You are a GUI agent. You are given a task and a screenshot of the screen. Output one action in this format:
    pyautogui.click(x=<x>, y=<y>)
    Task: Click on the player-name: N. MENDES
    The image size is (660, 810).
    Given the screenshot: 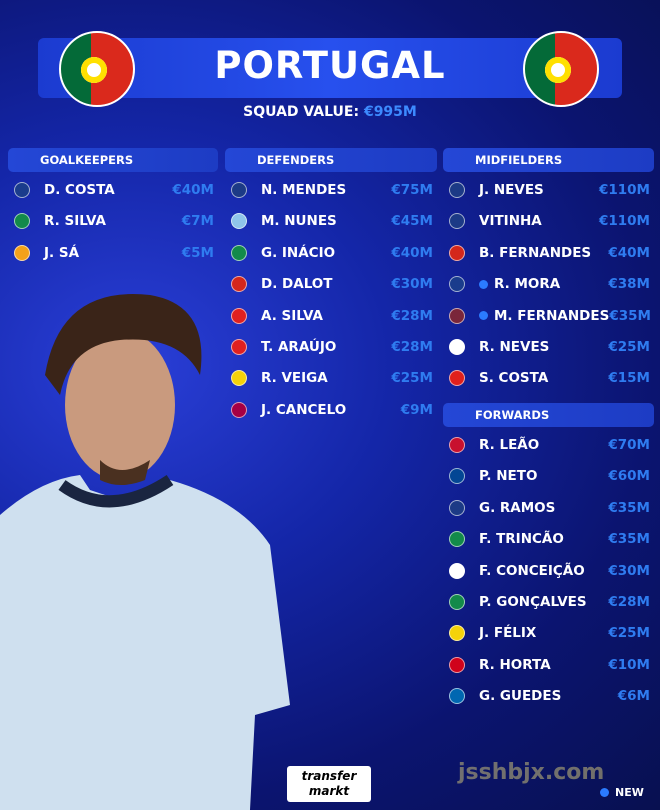 What is the action you would take?
    pyautogui.click(x=304, y=190)
    